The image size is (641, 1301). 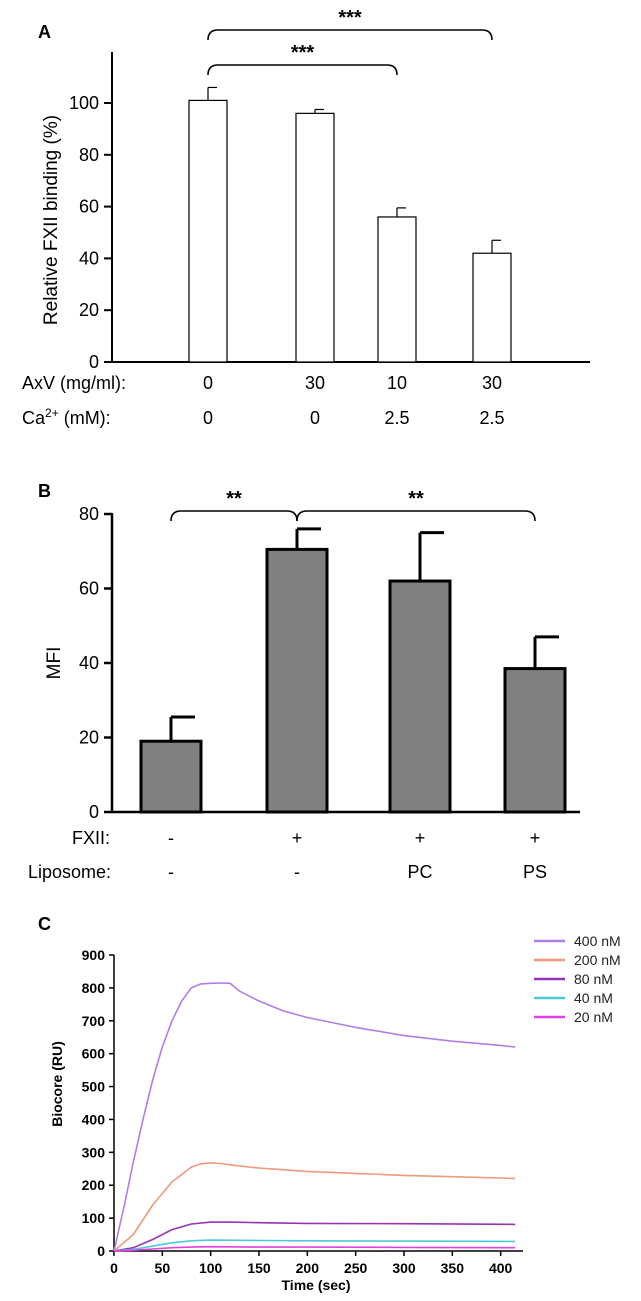 I want to click on legend-label: 20 nM, so click(x=593, y=1017).